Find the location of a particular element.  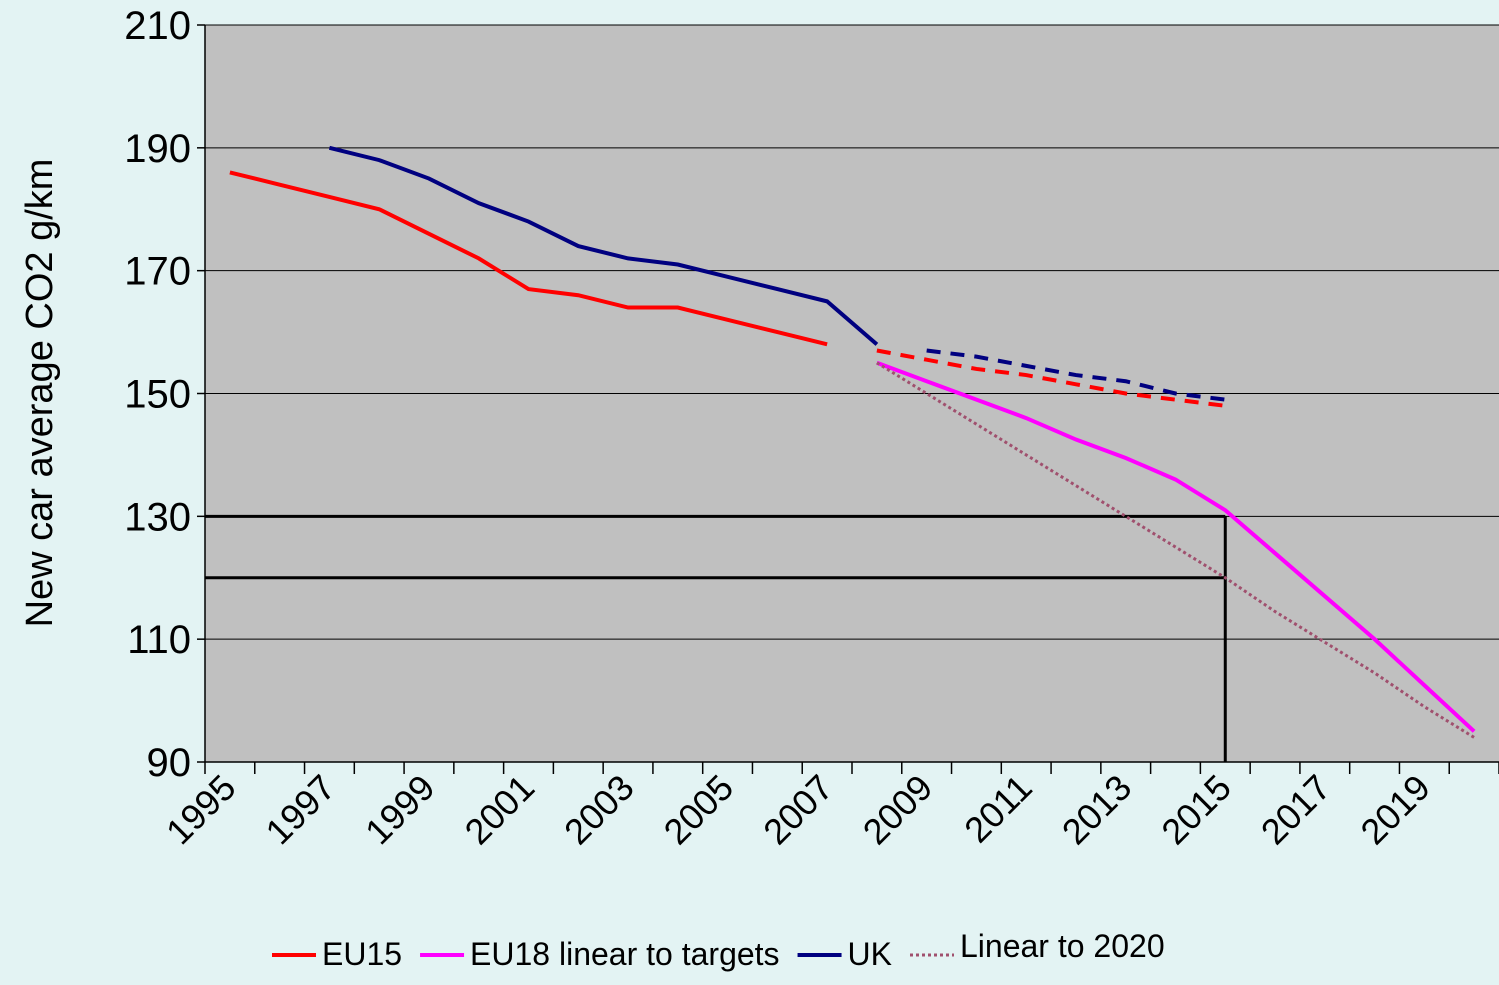

y-tick-label: 210 is located at coordinates (157, 26).